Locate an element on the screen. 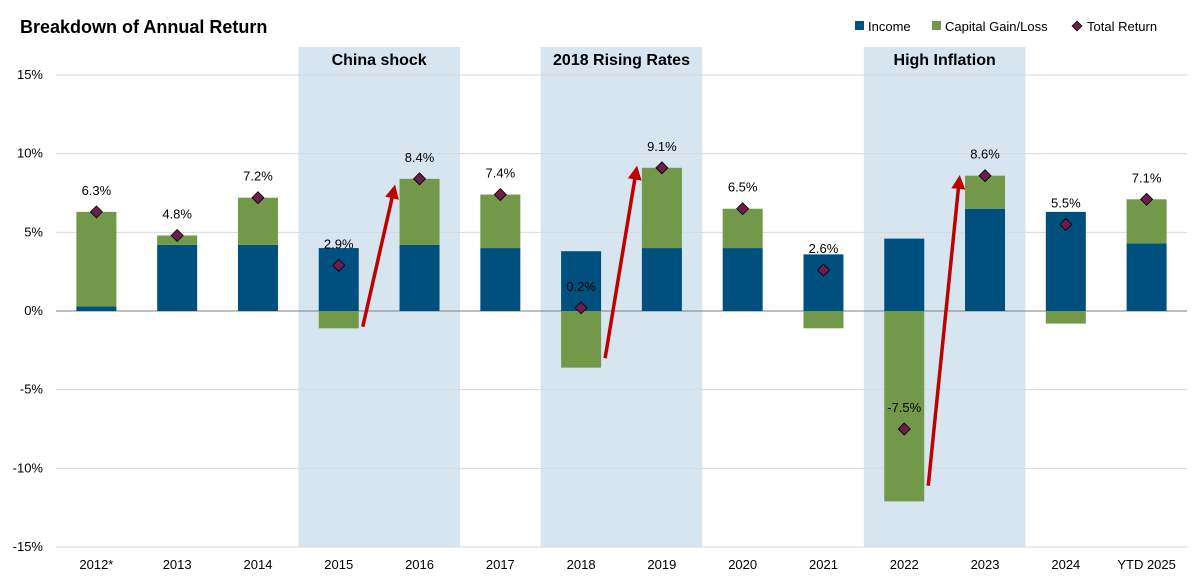 The image size is (1195, 586). band-label-0: China shock is located at coordinates (379, 60).